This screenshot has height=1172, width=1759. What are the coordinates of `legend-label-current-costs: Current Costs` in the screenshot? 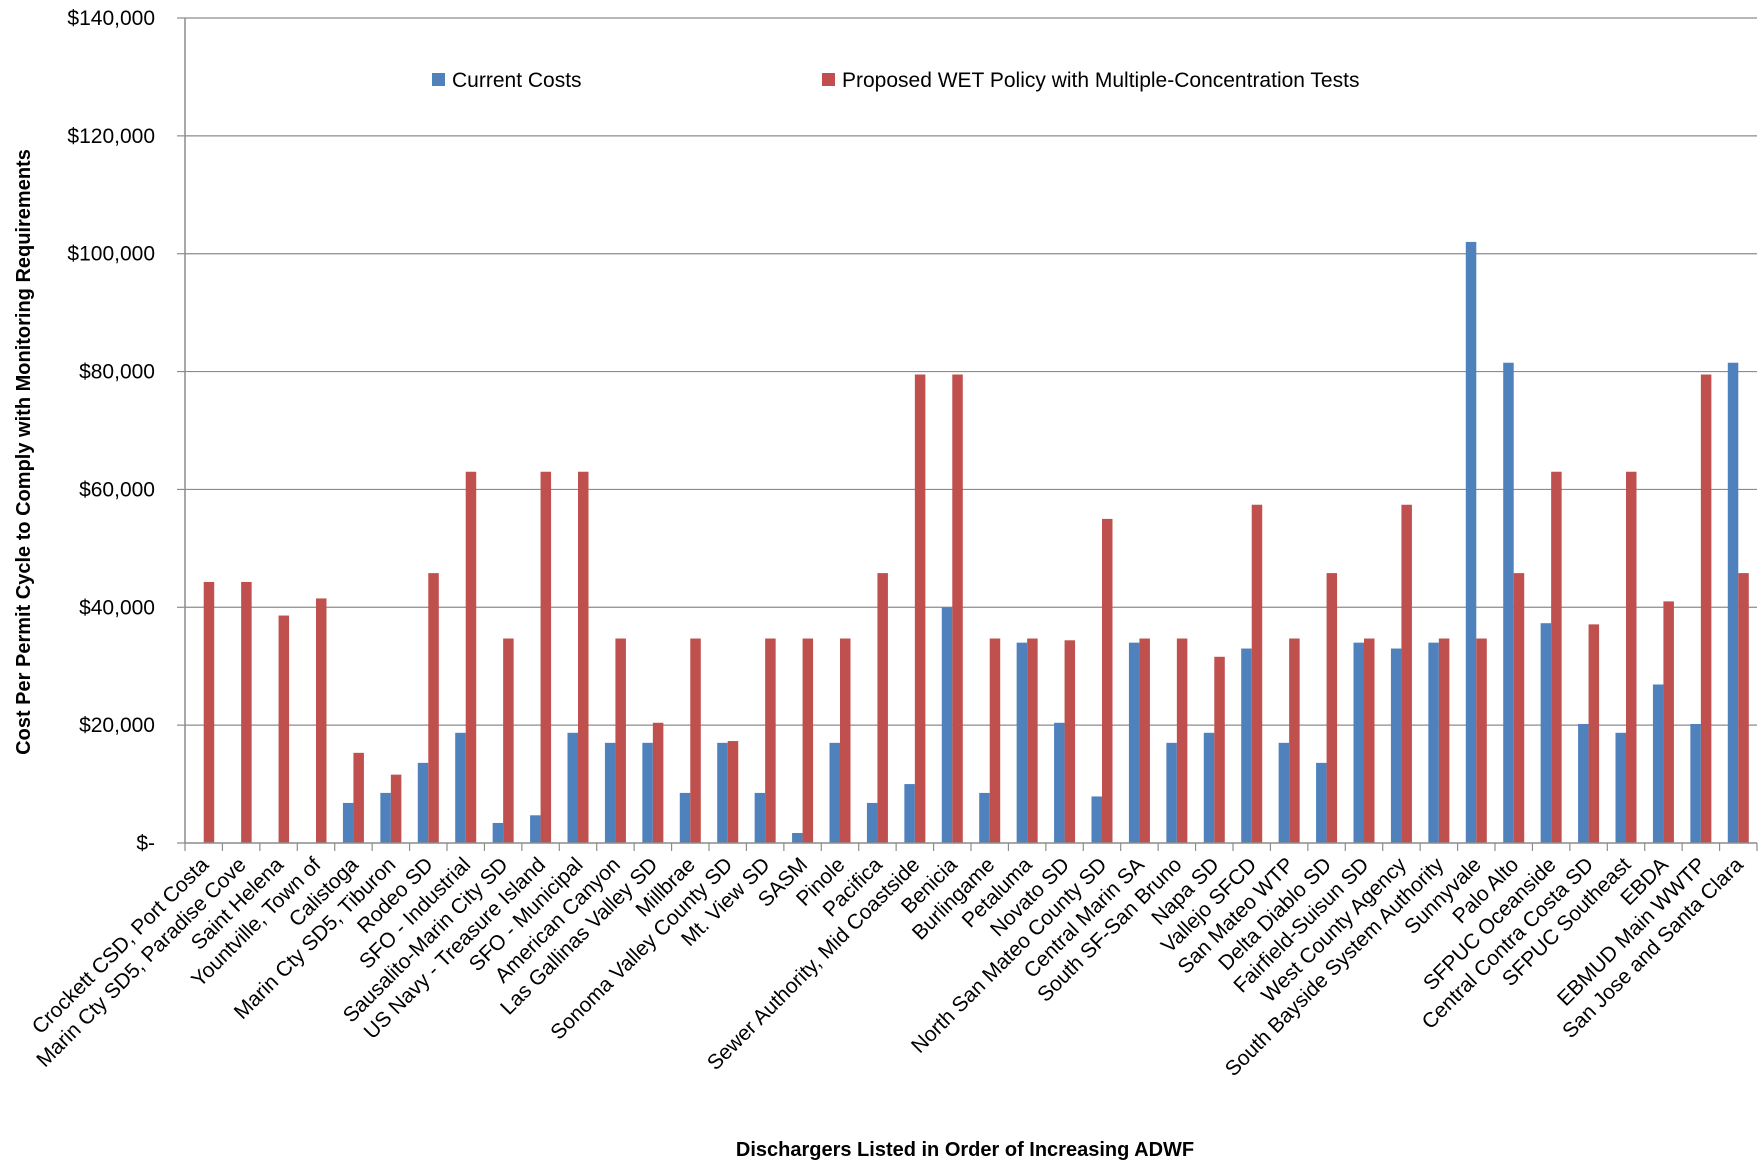 It's located at (517, 80).